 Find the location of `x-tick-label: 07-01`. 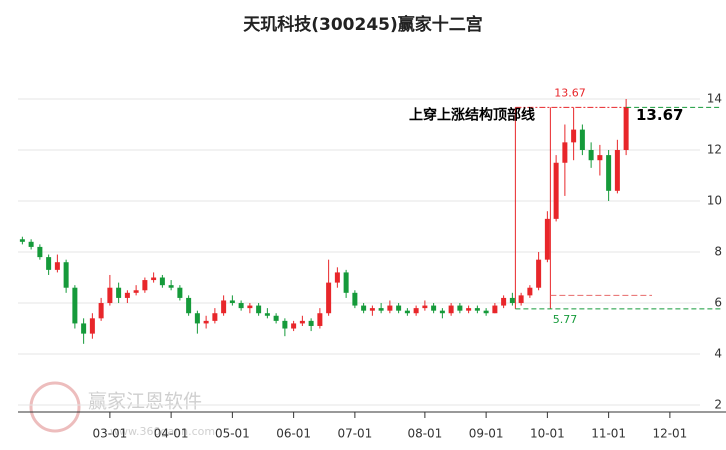

x-tick-label: 07-01 is located at coordinates (354, 434).